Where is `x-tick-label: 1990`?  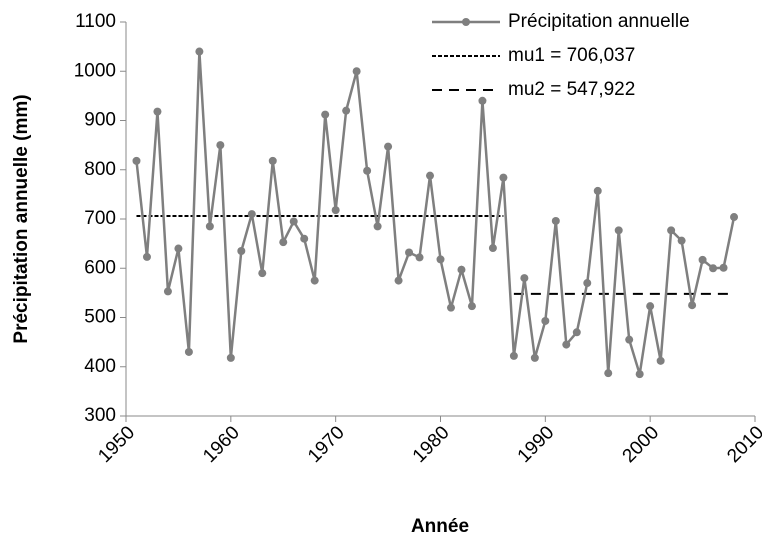
x-tick-label: 1990 is located at coordinates (536, 444).